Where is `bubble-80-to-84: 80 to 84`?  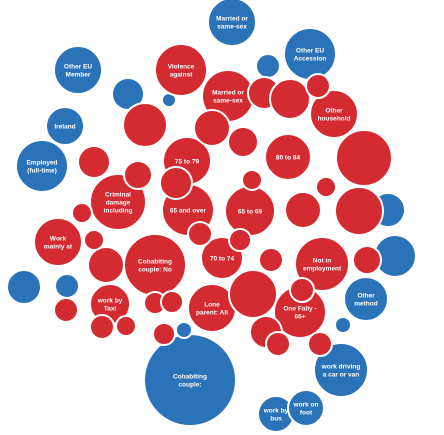 bubble-80-to-84: 80 to 84 is located at coordinates (288, 157).